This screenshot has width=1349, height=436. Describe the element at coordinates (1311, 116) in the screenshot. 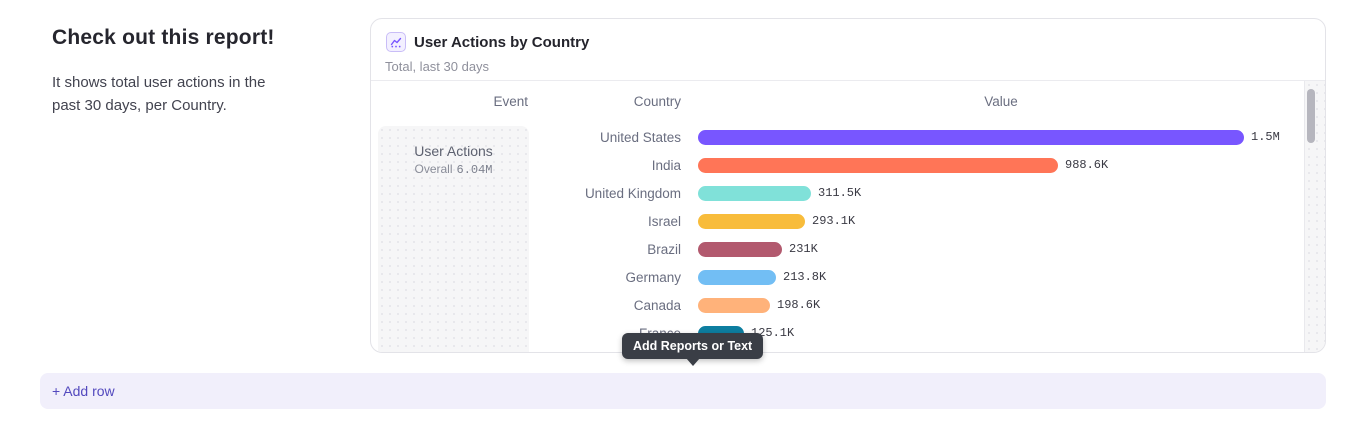

I see `scrollbar-thumb` at that location.